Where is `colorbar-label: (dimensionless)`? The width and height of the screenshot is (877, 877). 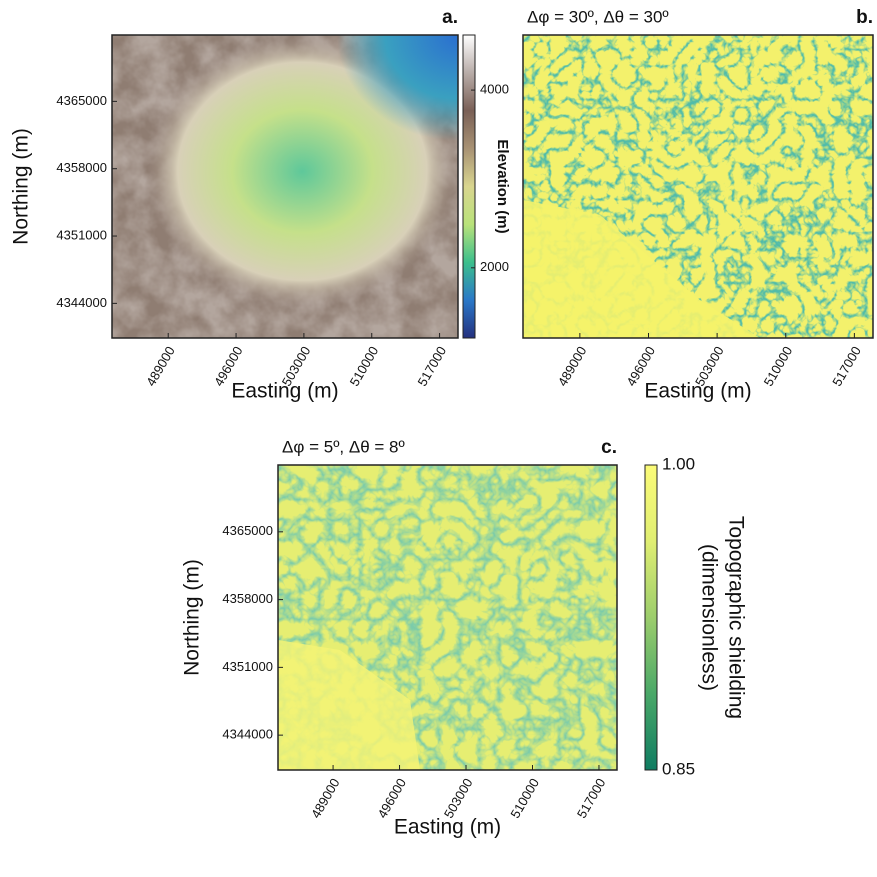
colorbar-label: (dimensionless) is located at coordinates (708, 617).